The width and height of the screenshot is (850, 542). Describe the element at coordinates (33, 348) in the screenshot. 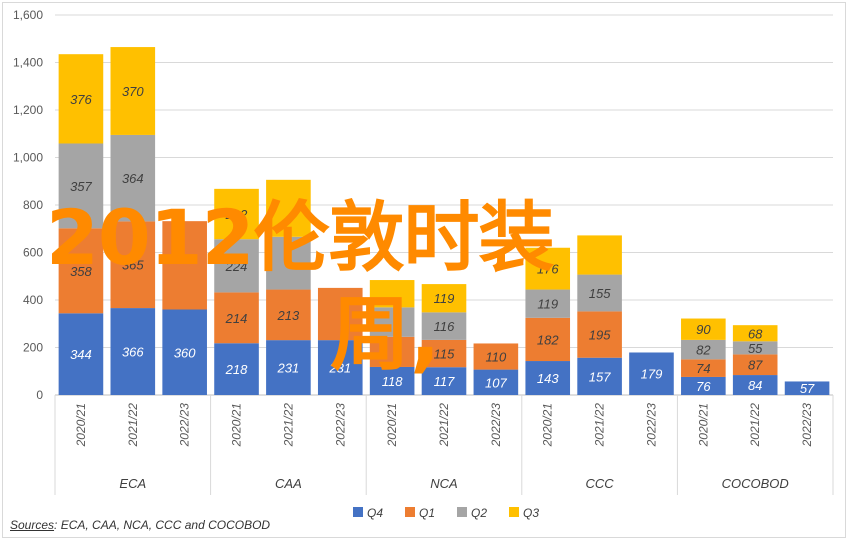

I see `y-tick-label: 200` at that location.